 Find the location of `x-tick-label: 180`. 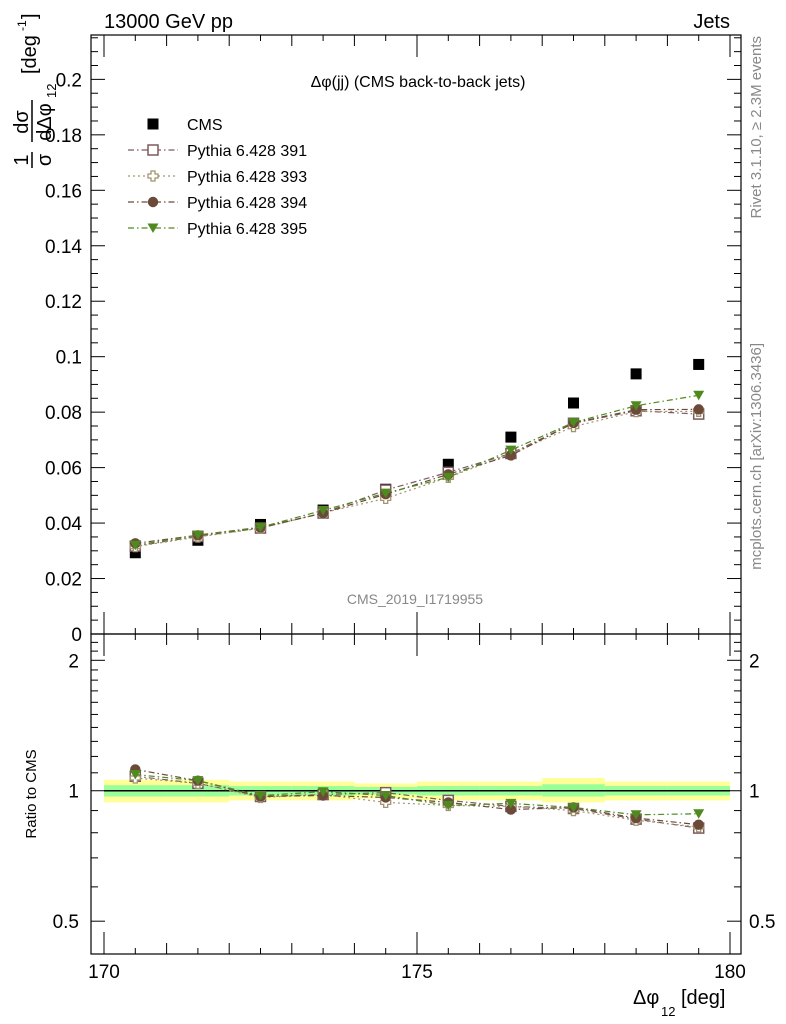

x-tick-label: 180 is located at coordinates (730, 972).